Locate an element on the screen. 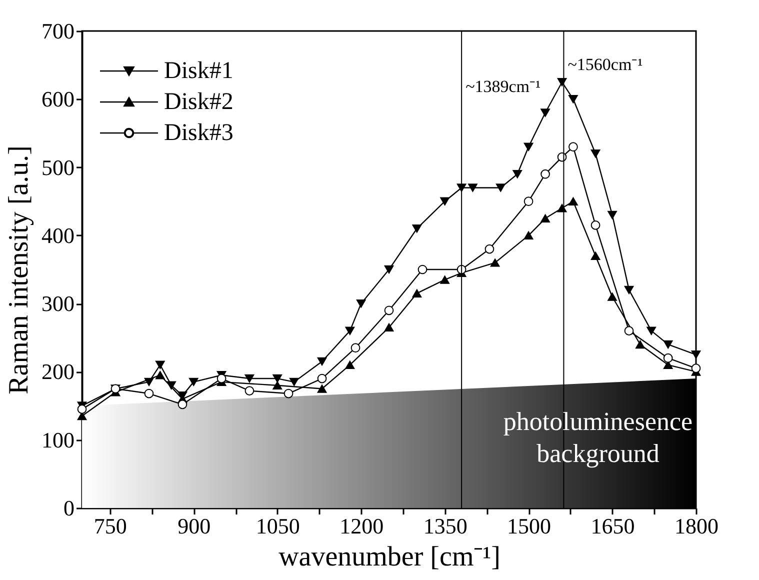 The image size is (759, 580). ref-line-label: ~1389cm⁻¹ is located at coordinates (503, 86).